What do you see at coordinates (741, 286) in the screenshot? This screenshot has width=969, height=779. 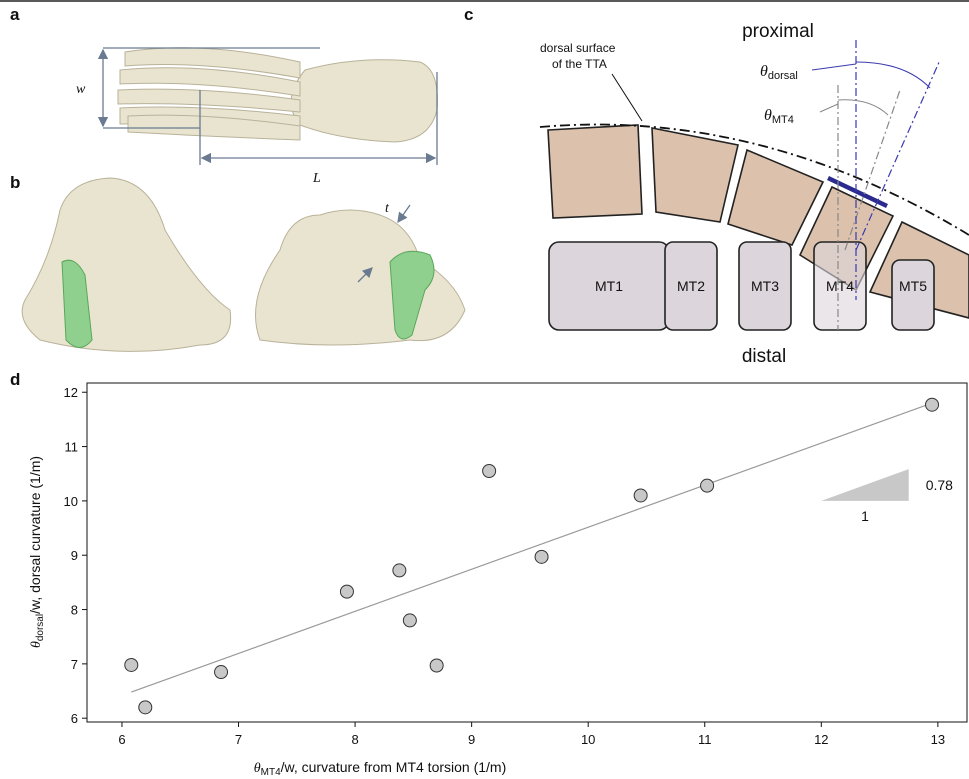 I see `metatarsal-boxes` at bounding box center [741, 286].